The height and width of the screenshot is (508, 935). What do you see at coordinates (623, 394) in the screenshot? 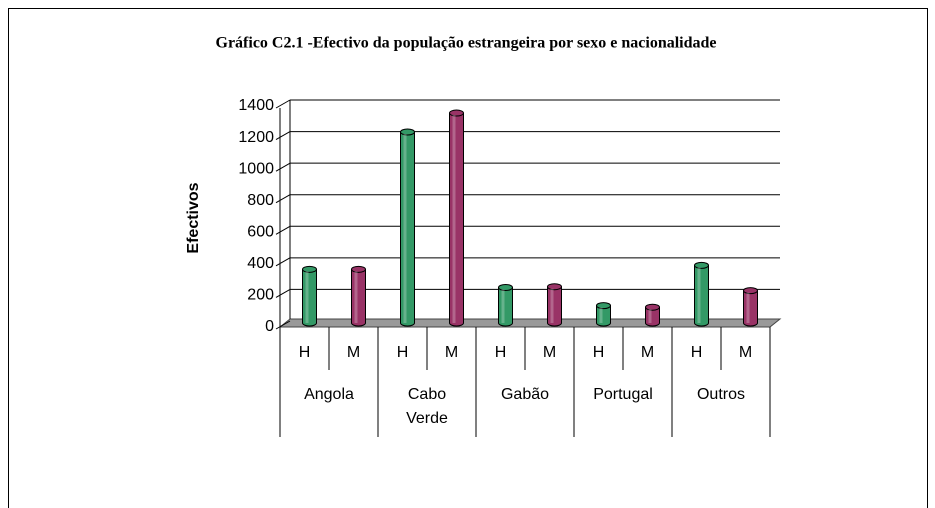
I see `group-label: Portugal` at bounding box center [623, 394].